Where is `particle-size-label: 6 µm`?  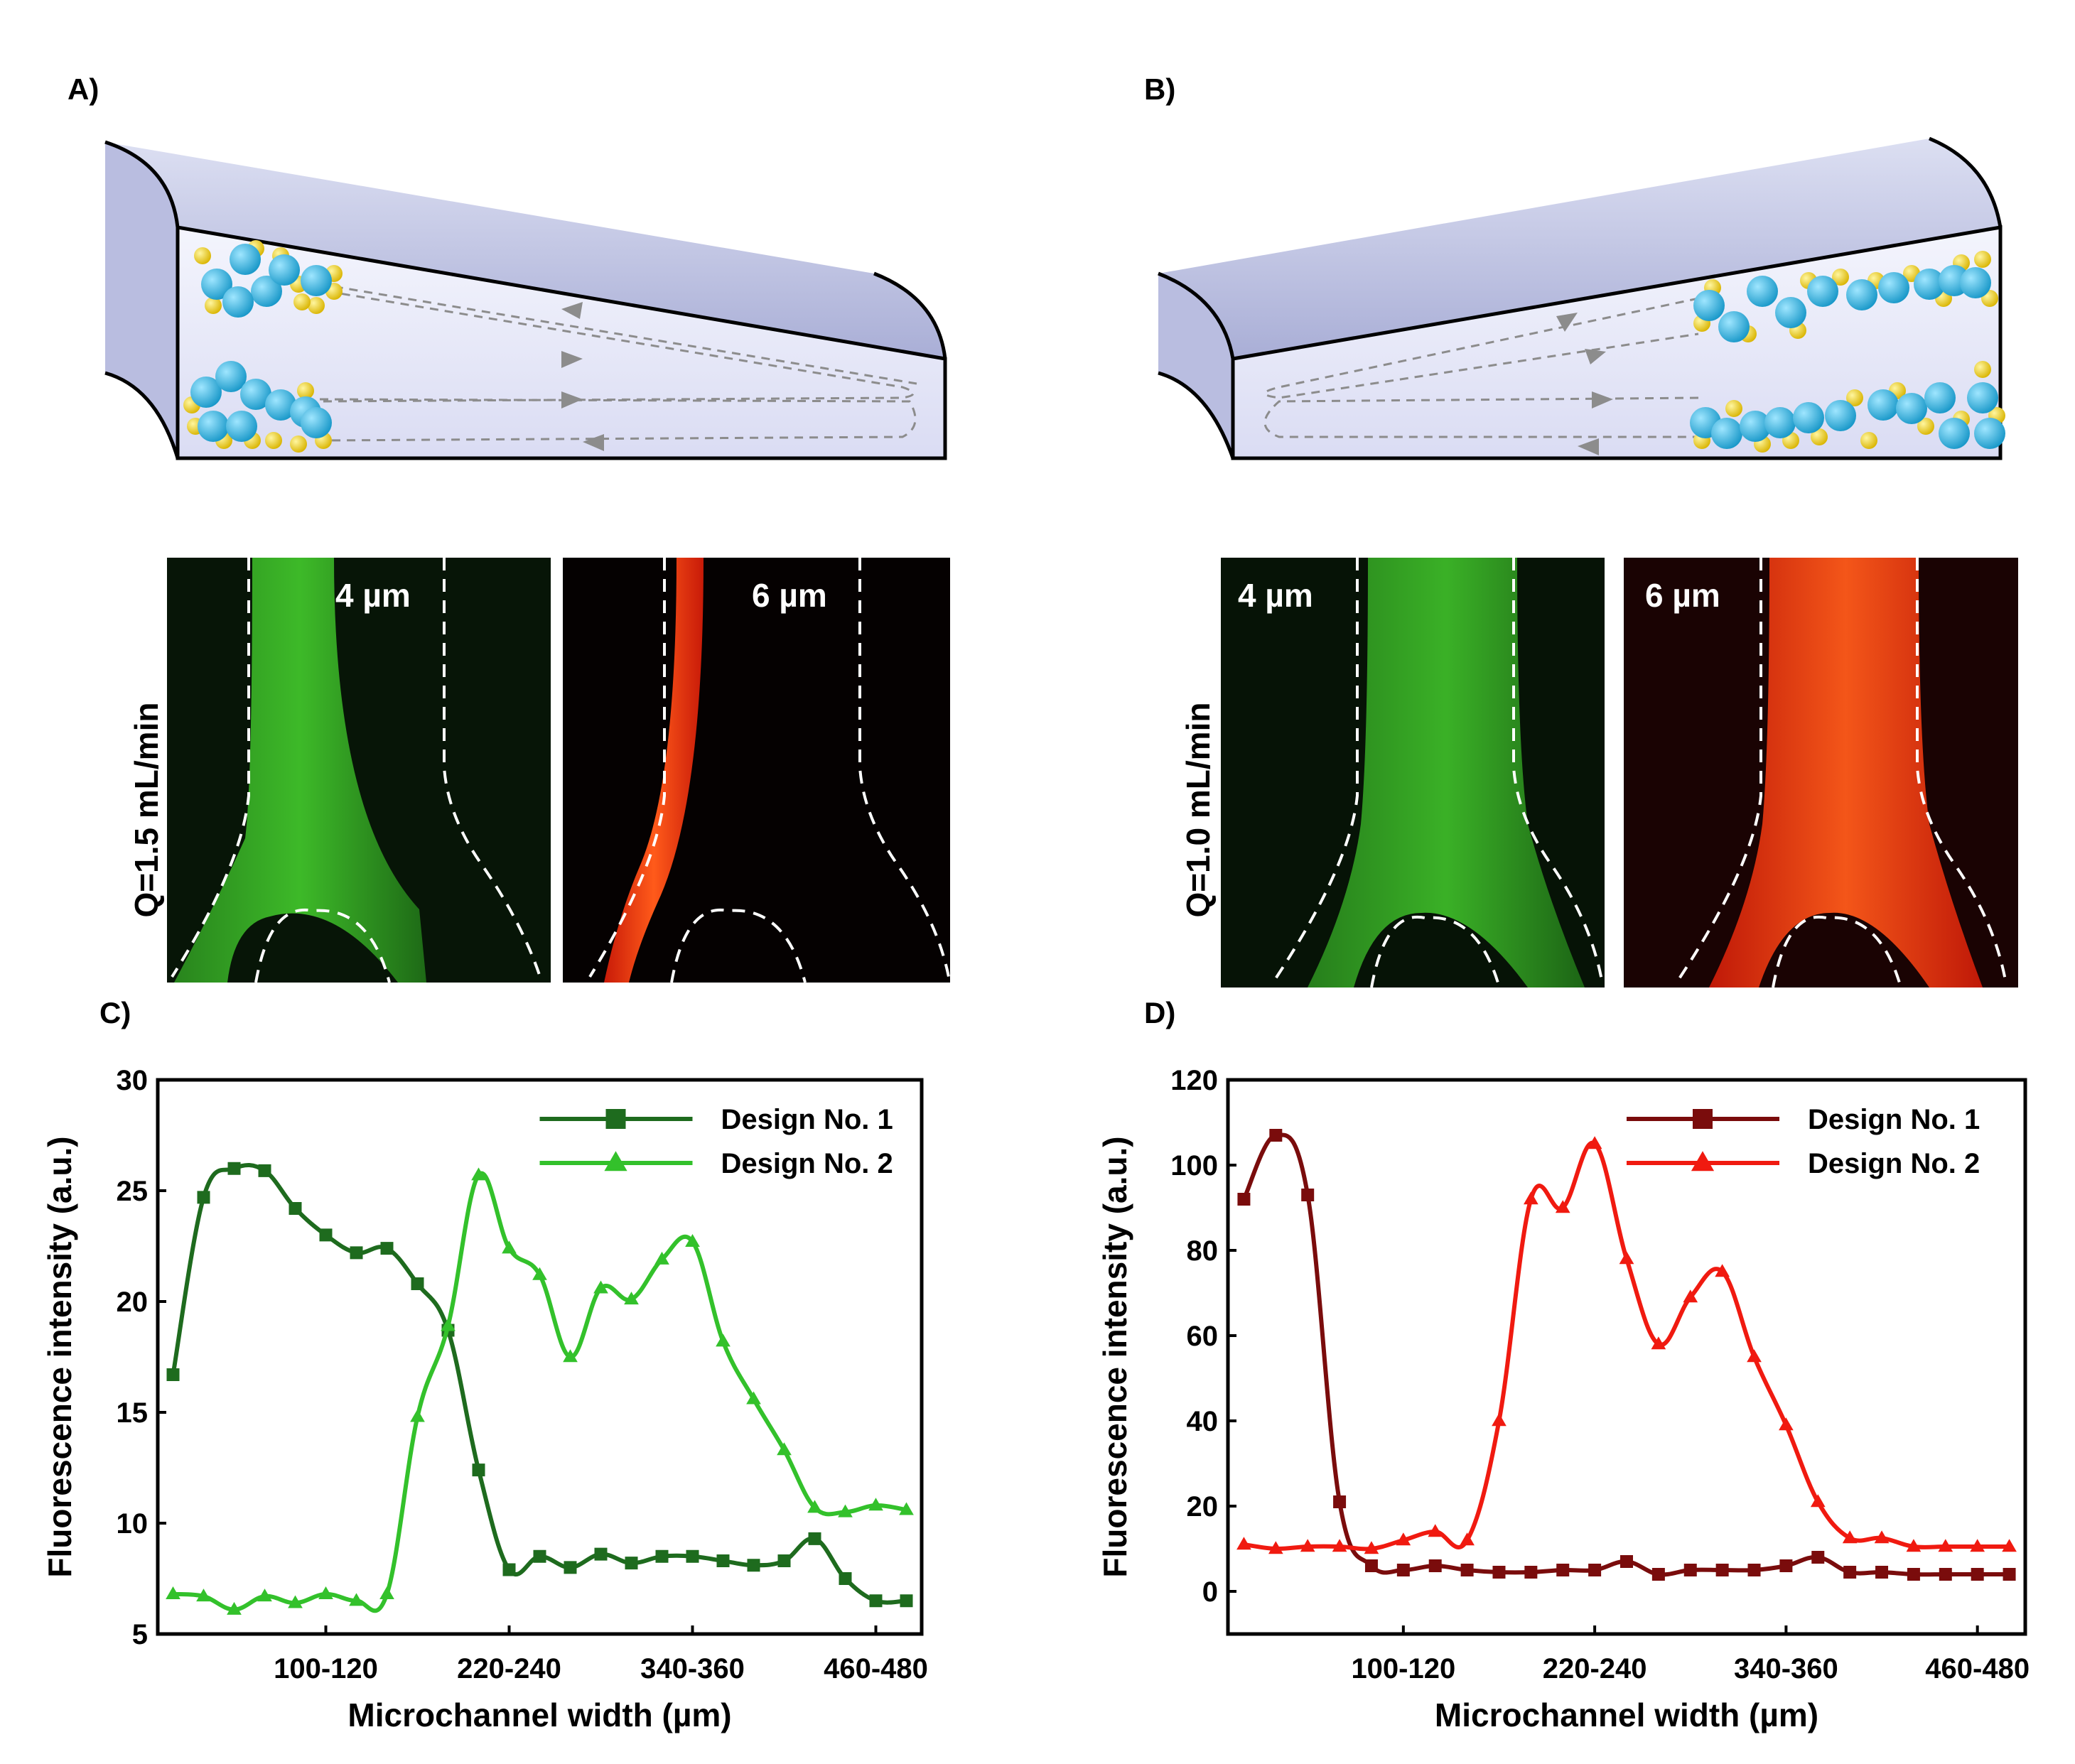 particle-size-label: 6 µm is located at coordinates (1682, 595).